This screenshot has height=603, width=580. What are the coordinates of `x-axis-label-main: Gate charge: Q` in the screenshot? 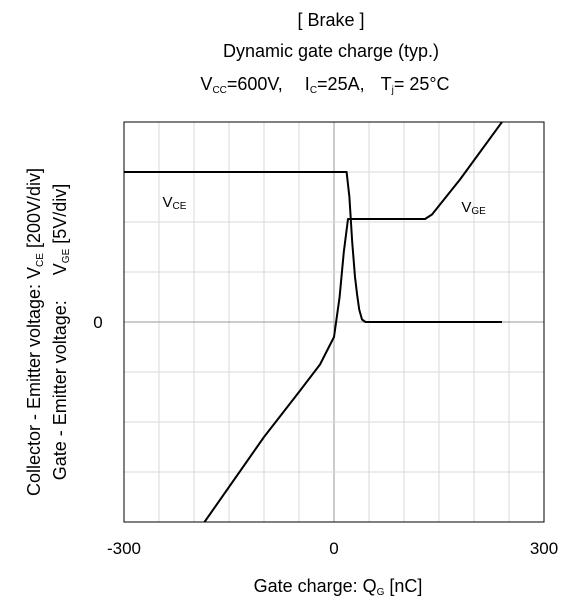 It's located at (315, 586).